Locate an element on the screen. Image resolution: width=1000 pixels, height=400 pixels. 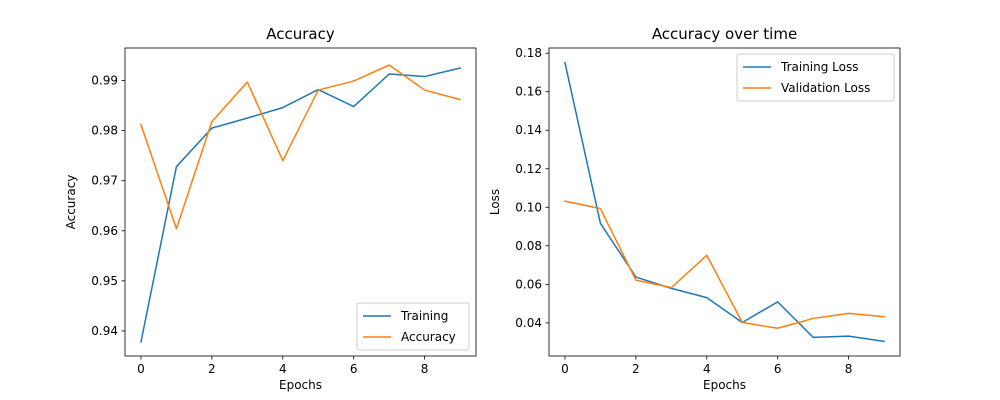
y-tick-label: 0.97 is located at coordinates (104, 181).